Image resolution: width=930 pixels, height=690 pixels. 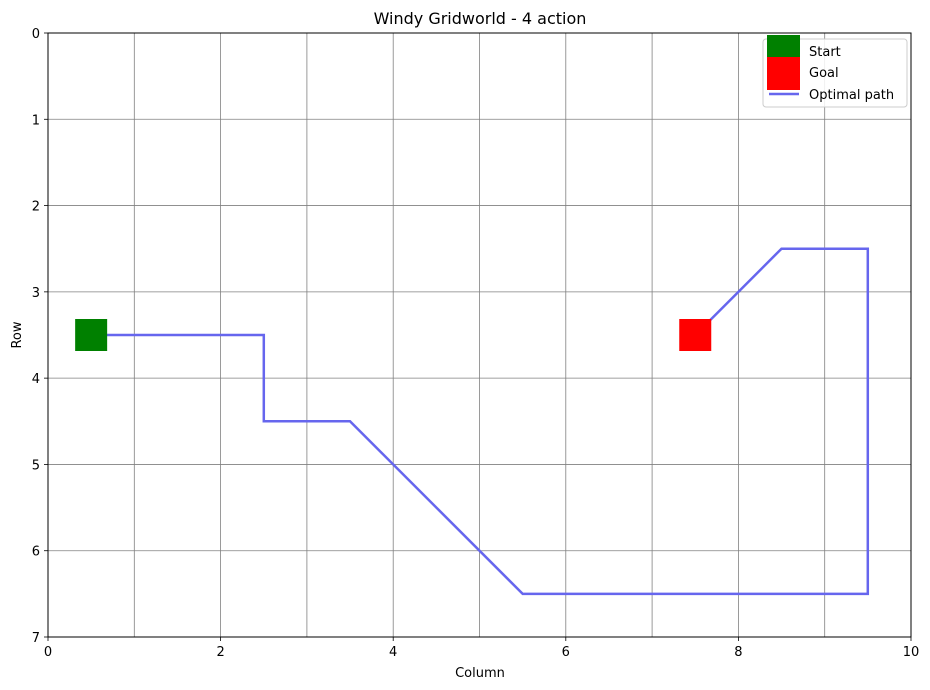 What do you see at coordinates (36, 34) in the screenshot?
I see `y-tick-label: 0` at bounding box center [36, 34].